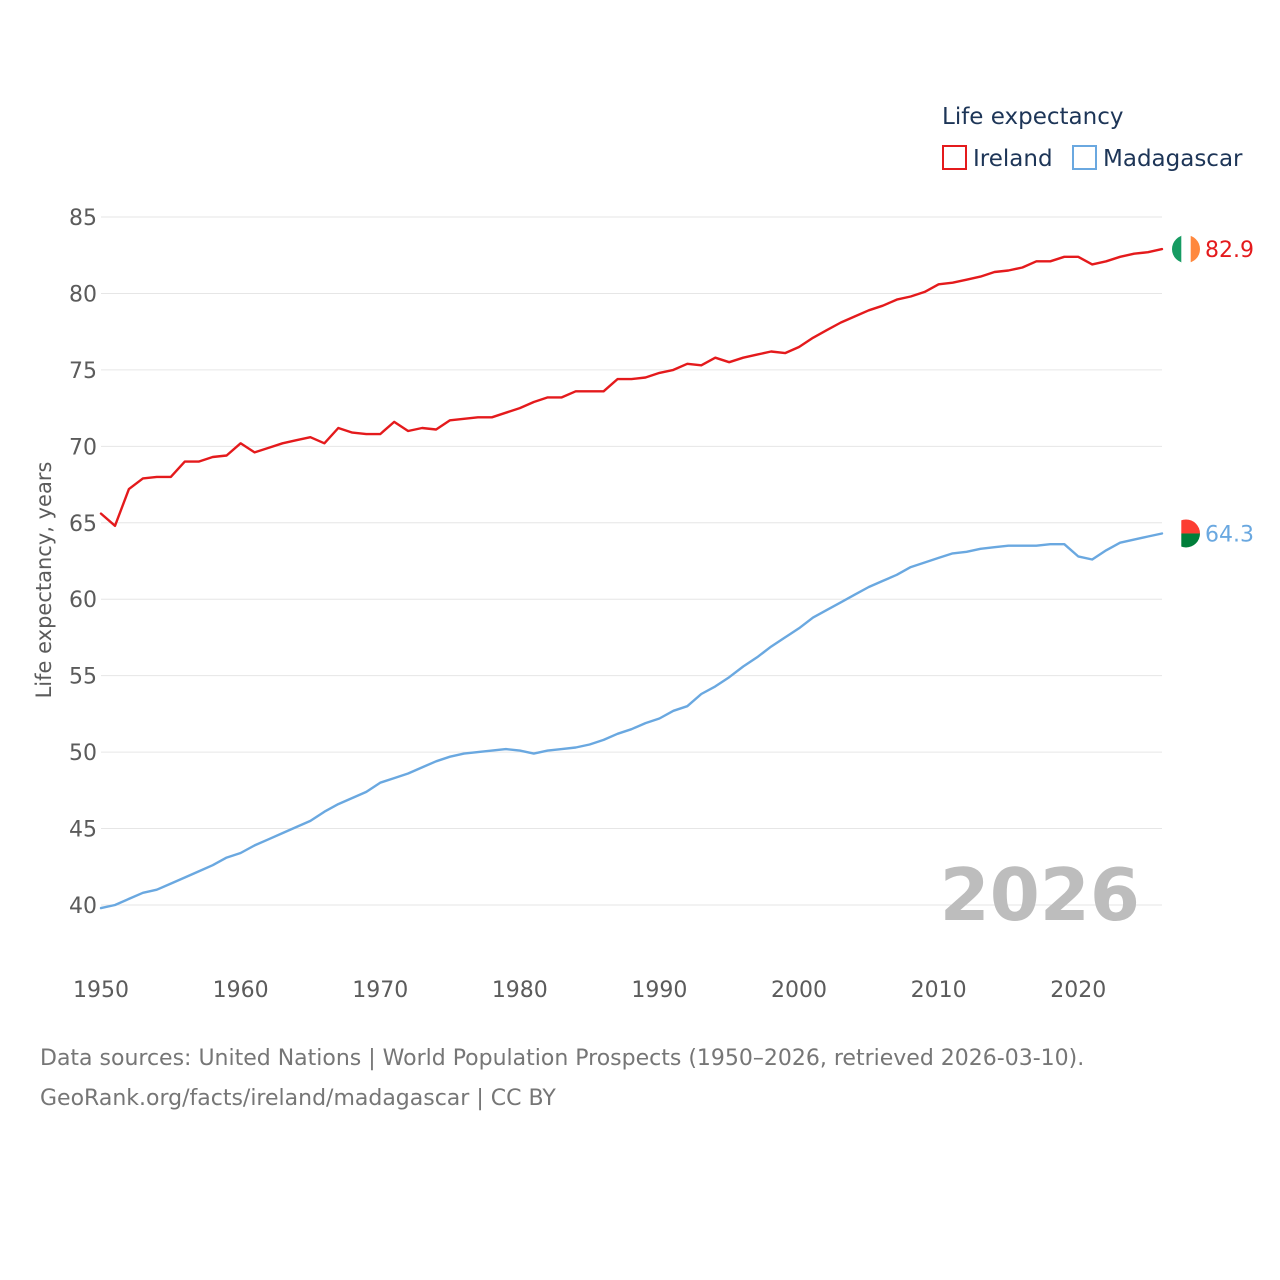  What do you see at coordinates (939, 990) in the screenshot?
I see `x-tick-label: 2010` at bounding box center [939, 990].